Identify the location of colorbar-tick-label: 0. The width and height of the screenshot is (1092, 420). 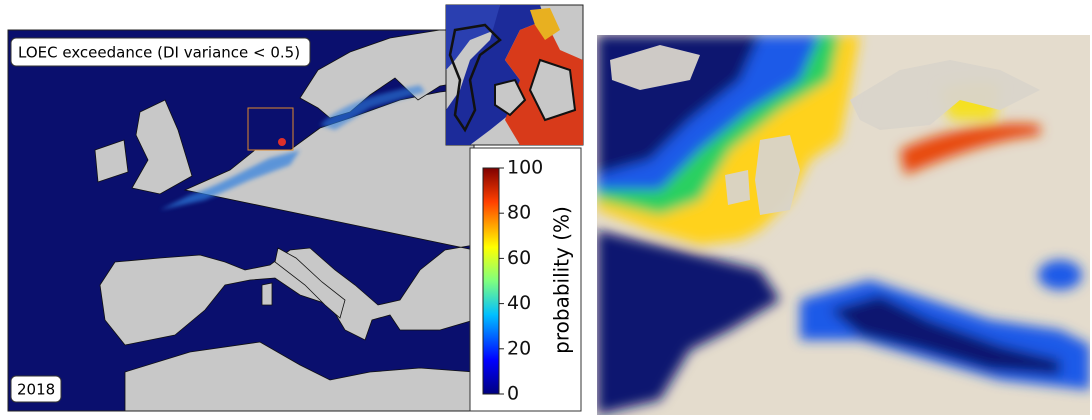
(513, 394).